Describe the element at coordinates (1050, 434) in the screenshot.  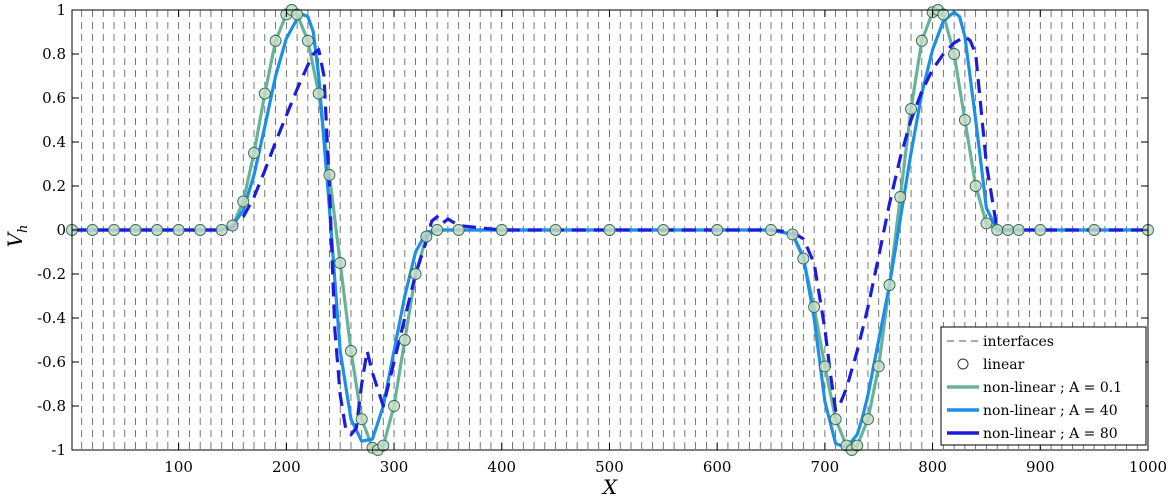
I see `legend-label: non-linear ; A = 80` at that location.